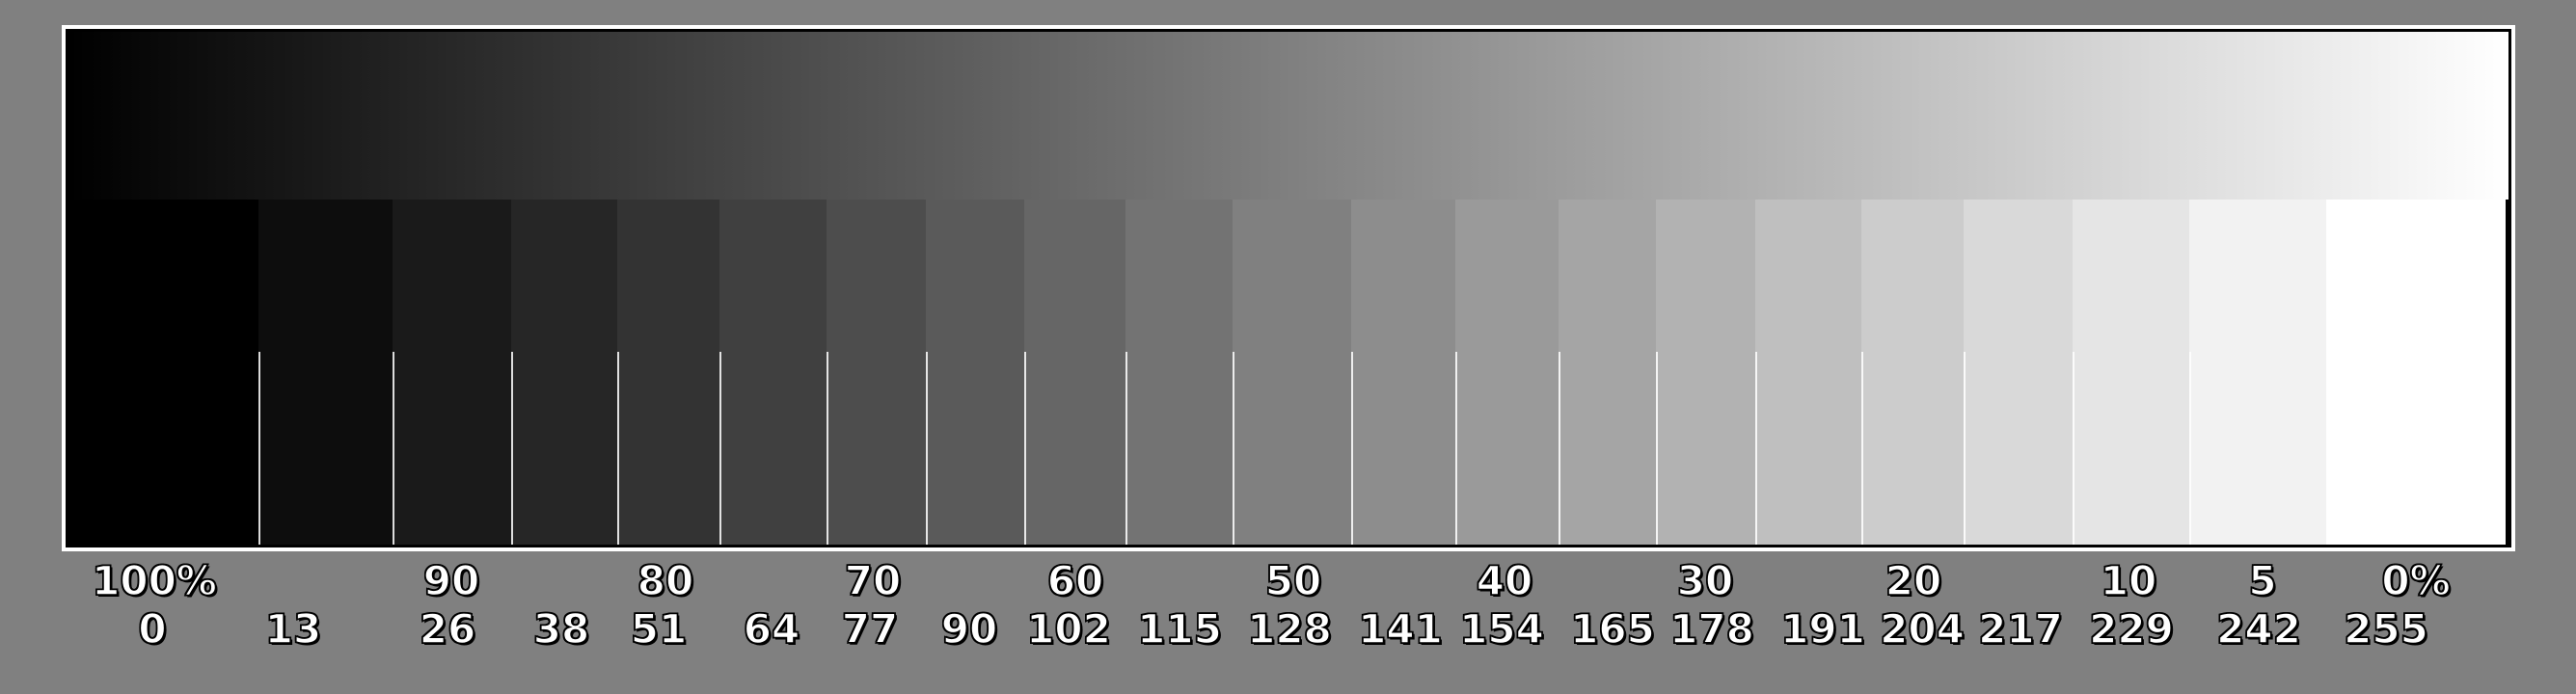 Image resolution: width=2576 pixels, height=694 pixels. I want to click on value-label-90: 90, so click(969, 629).